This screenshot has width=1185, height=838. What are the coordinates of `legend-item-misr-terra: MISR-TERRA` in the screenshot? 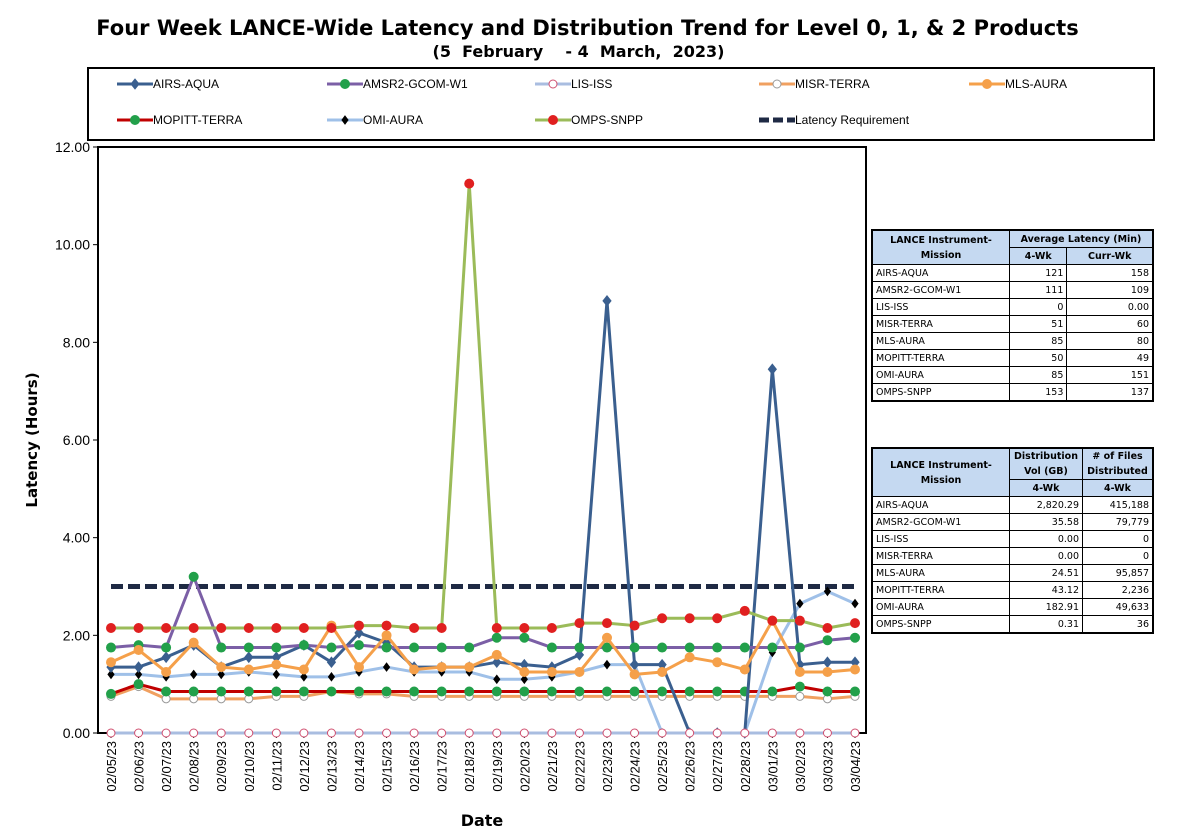 It's located at (814, 84).